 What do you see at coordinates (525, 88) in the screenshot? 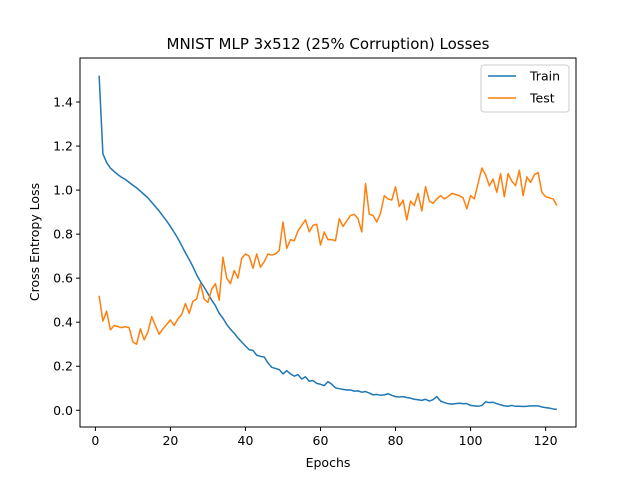
I see `legend: Train Test` at bounding box center [525, 88].